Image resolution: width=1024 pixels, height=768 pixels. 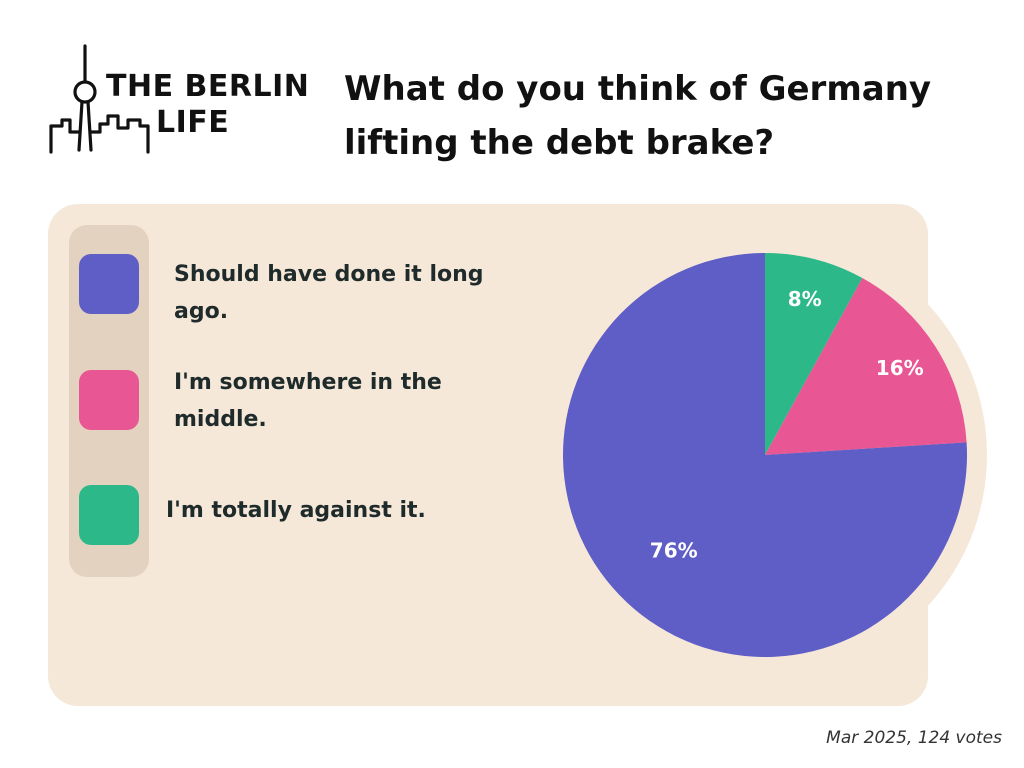 I want to click on pie-label-long-ago: 76%, so click(x=674, y=551).